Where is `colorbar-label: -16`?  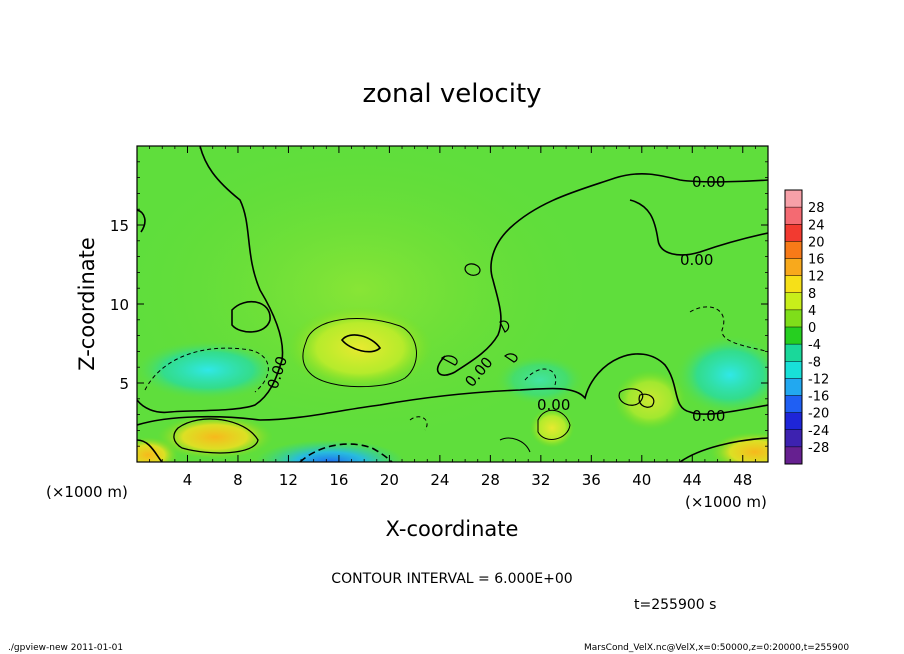
colorbar-label: -16 is located at coordinates (818, 397).